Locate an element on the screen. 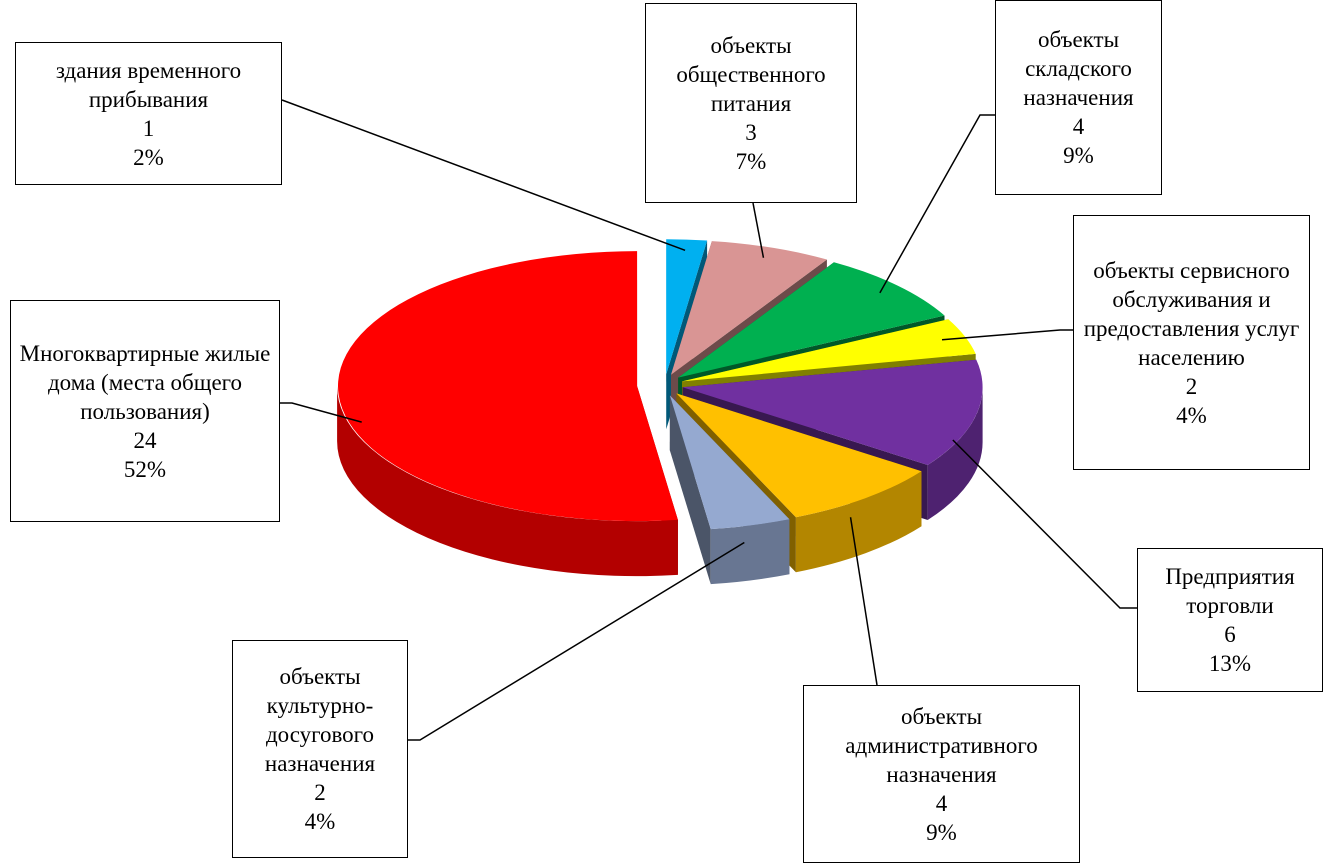  label-value: 6 is located at coordinates (1230, 634).